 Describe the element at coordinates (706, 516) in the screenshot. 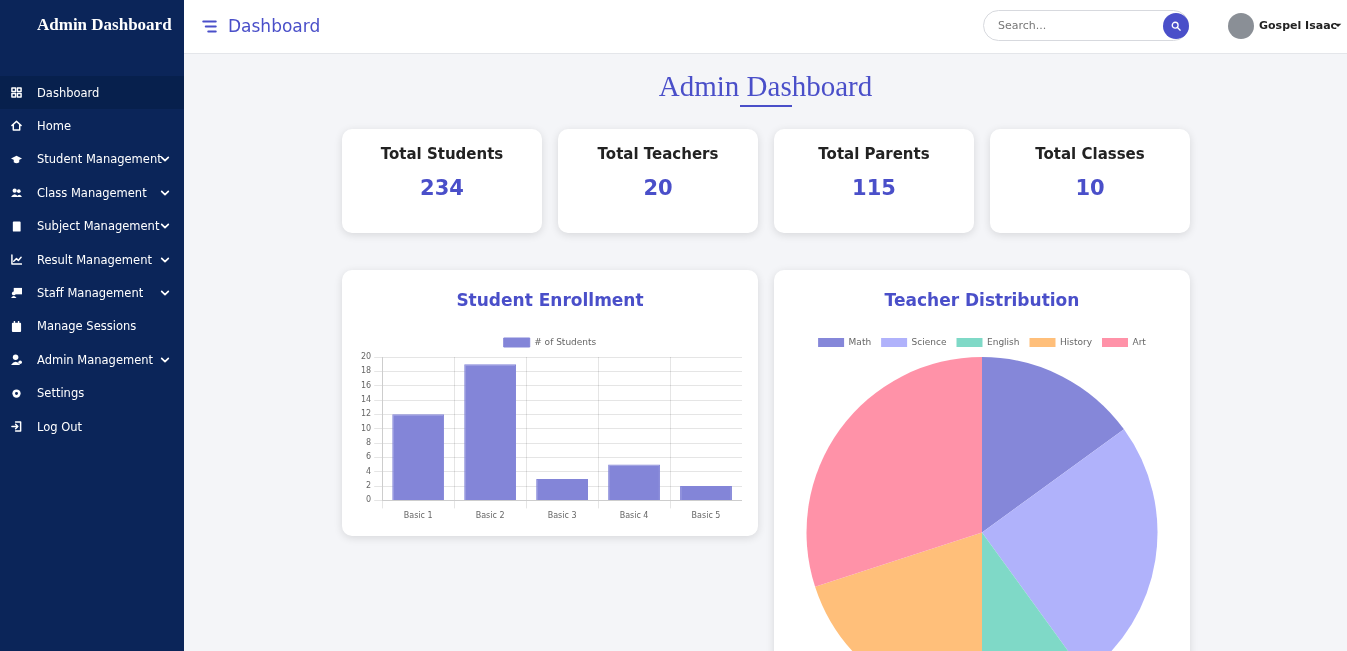

I see `x-tick-label: Basic 5` at that location.